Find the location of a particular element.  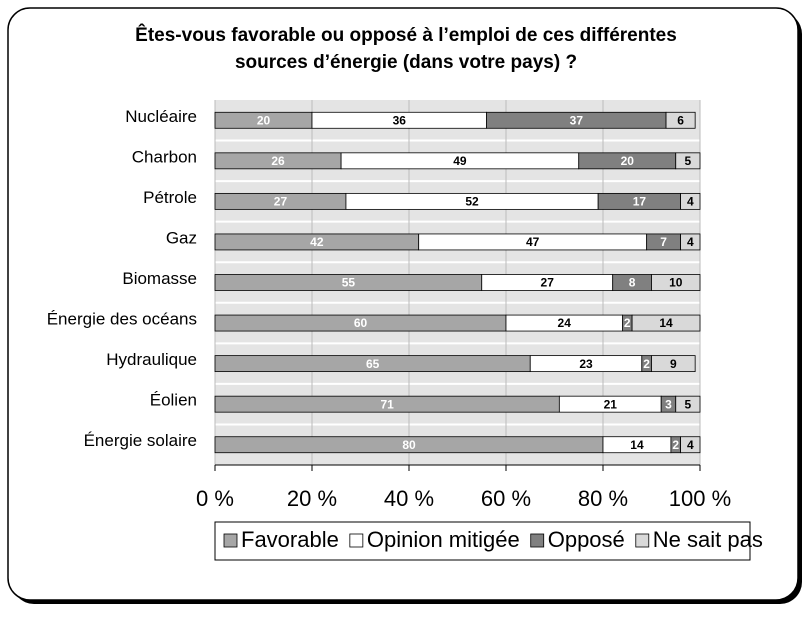

data-label: 7 is located at coordinates (663, 242).